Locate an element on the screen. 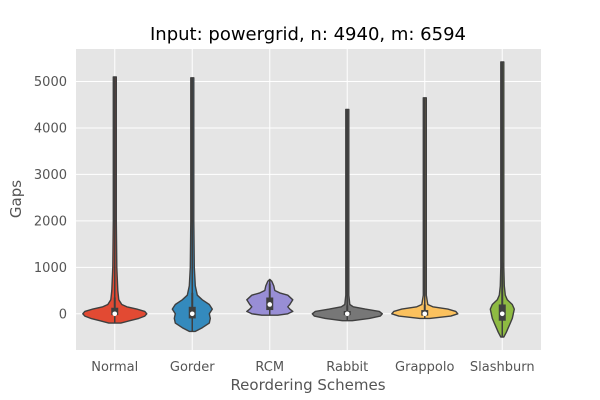 Image resolution: width=600 pixels, height=400 pixels. x-tick-label: Rabbit is located at coordinates (347, 367).